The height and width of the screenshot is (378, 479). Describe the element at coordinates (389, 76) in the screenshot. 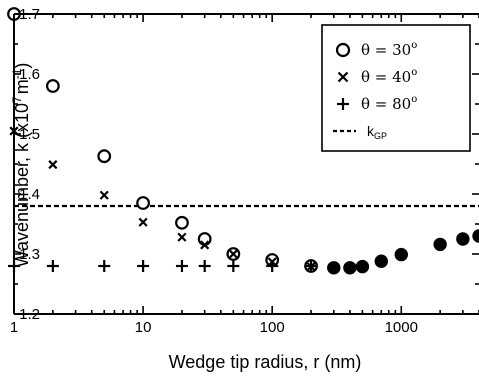

I see `legend-label-40: θ = 40o` at that location.